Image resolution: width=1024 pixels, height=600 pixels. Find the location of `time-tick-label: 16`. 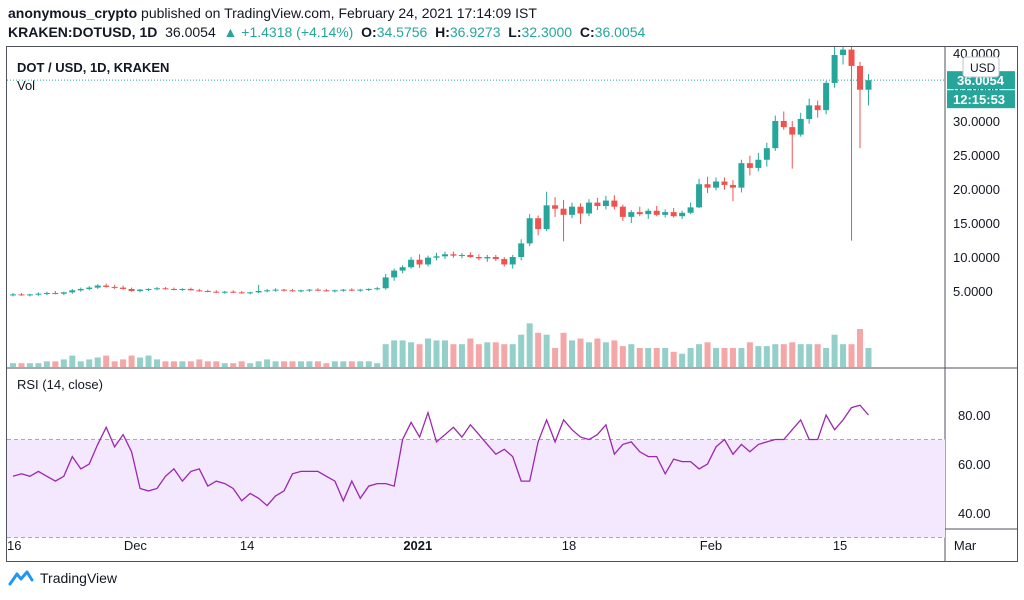

time-tick-label: 16 is located at coordinates (14, 545).